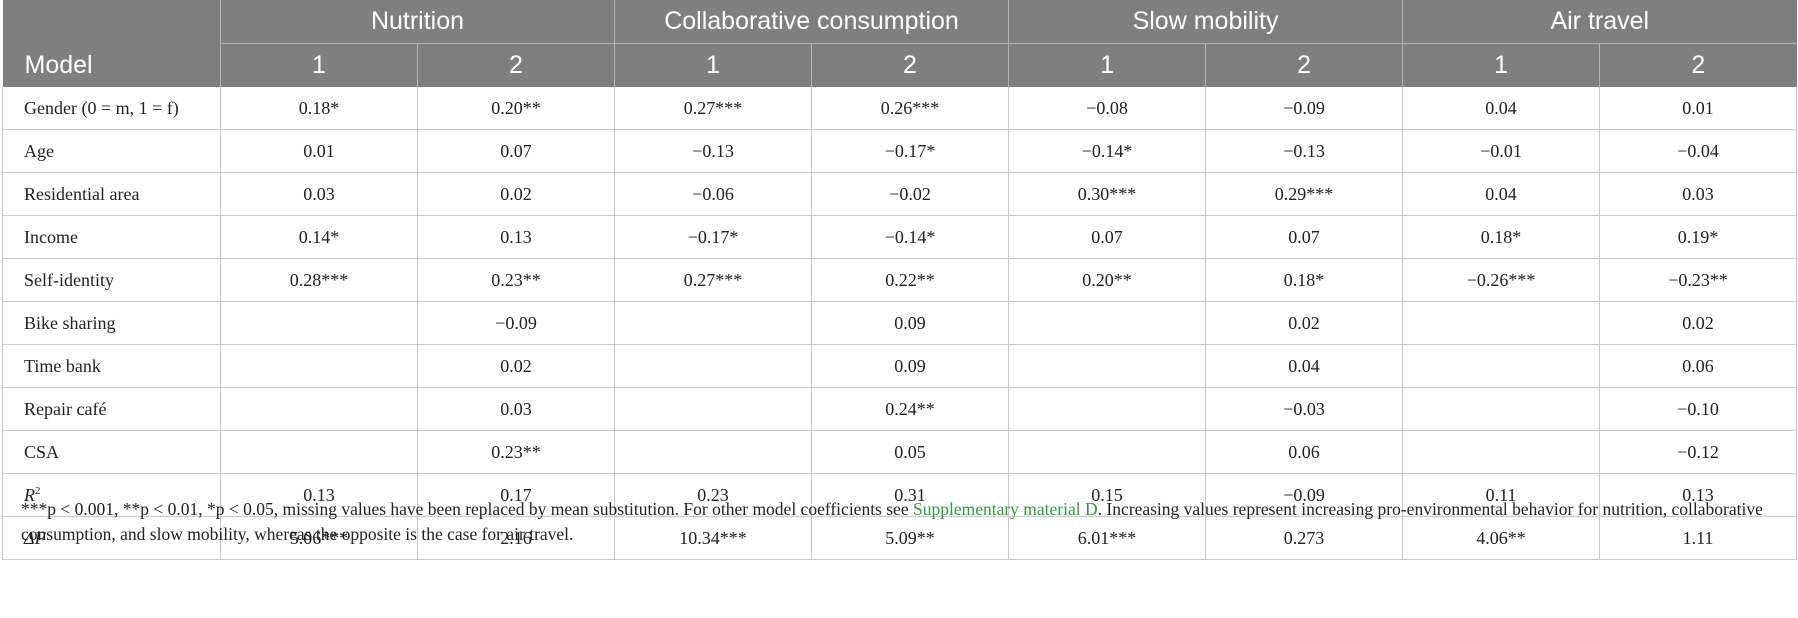  Describe the element at coordinates (713, 194) in the screenshot. I see `table-cell: −0.06` at that location.